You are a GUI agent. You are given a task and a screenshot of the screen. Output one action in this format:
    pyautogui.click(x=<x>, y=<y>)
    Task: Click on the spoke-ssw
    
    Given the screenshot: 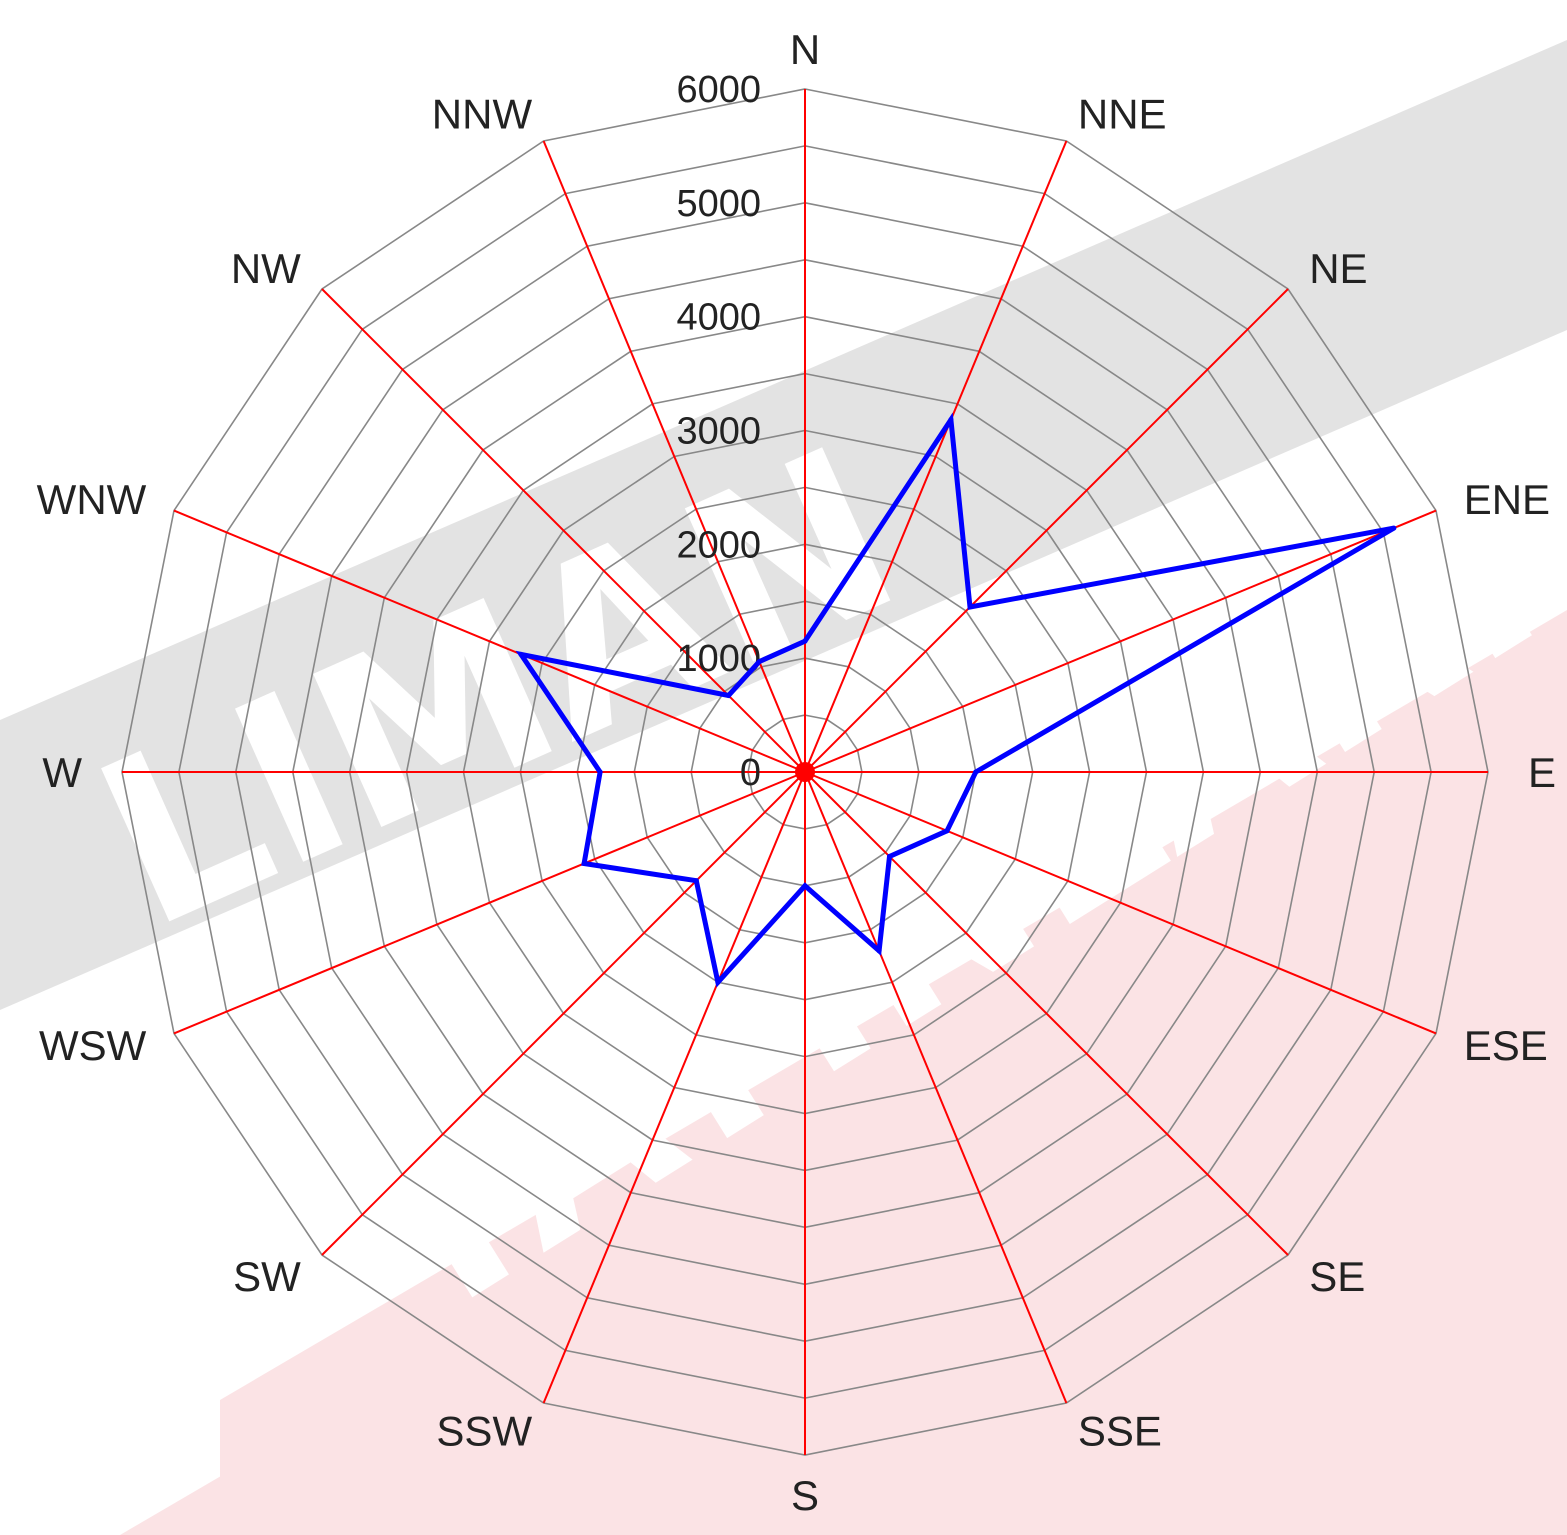 What is the action you would take?
    pyautogui.click(x=674, y=1087)
    